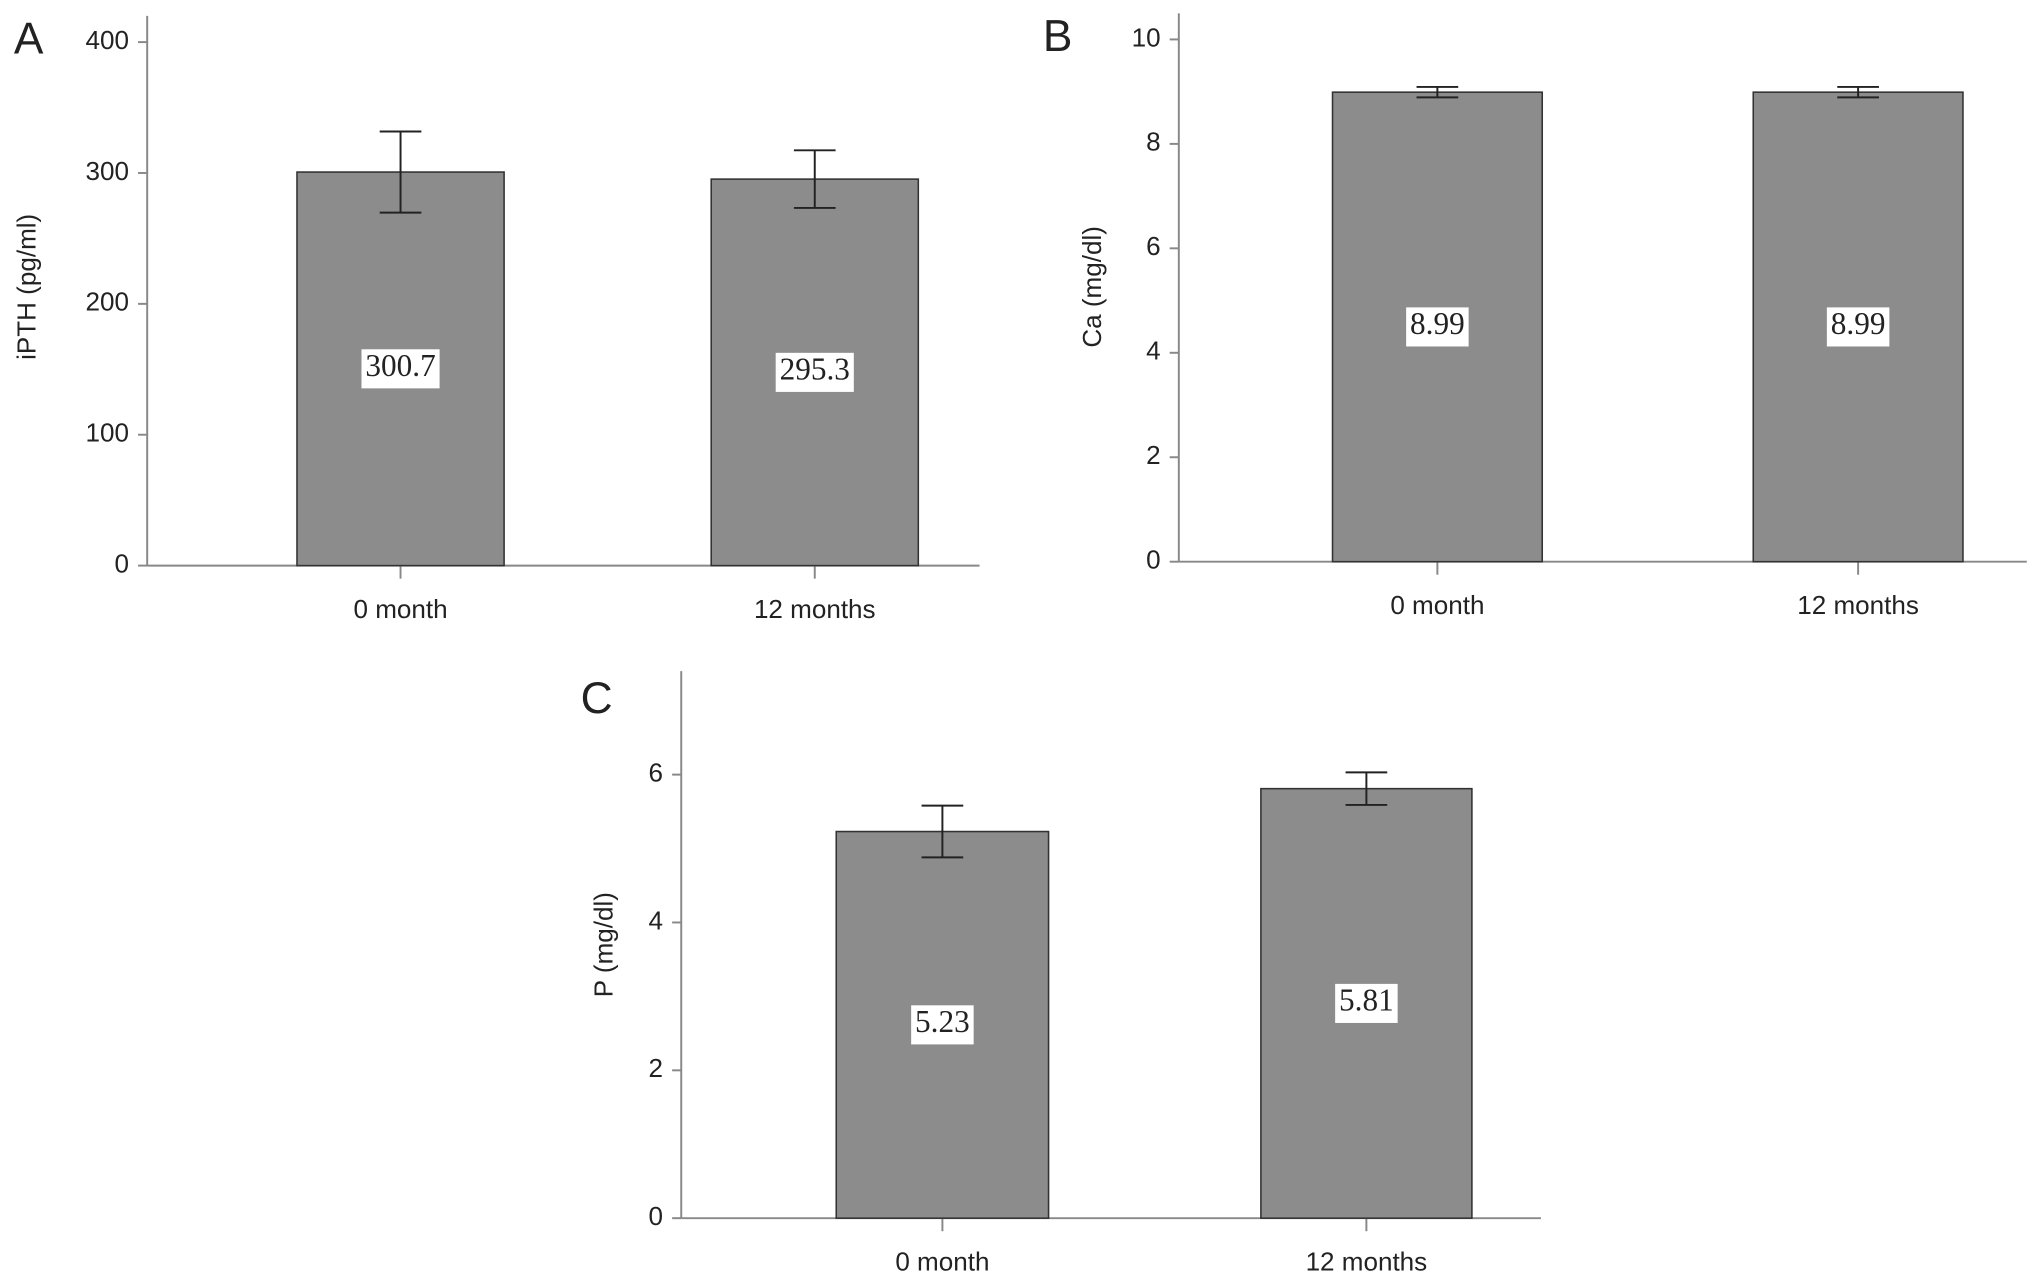 This screenshot has height=1281, width=2032. I want to click on y-tick-label: 10, so click(1146, 37).